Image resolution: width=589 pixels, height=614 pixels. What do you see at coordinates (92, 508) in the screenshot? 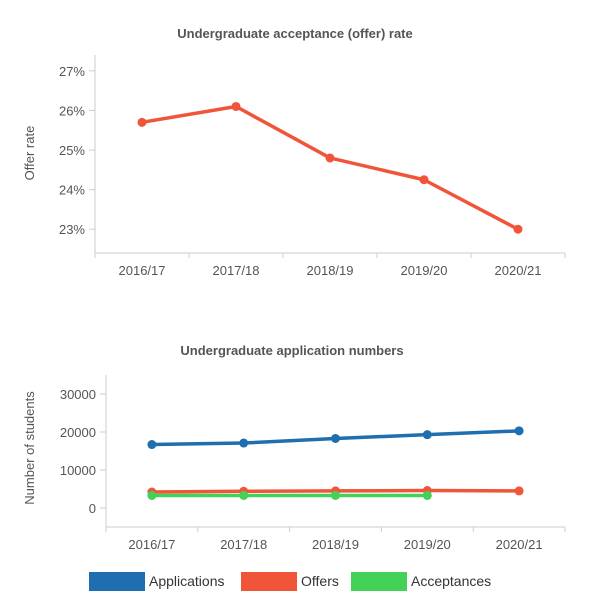
I see `y-tick-label: 0` at bounding box center [92, 508].